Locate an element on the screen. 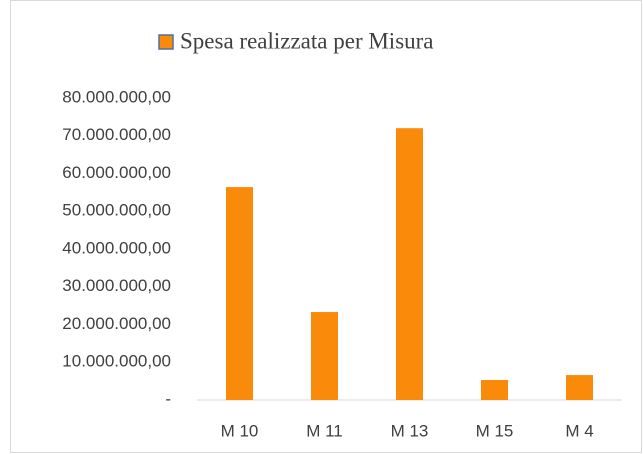 This screenshot has height=454, width=643. x-tick-label: M 13 is located at coordinates (410, 430).